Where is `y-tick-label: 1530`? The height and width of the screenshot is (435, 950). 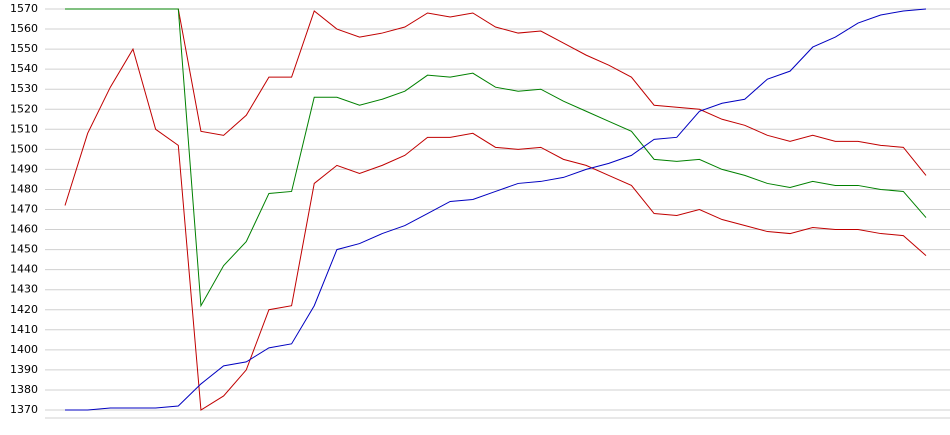
y-tick-label: 1530 is located at coordinates (24, 88).